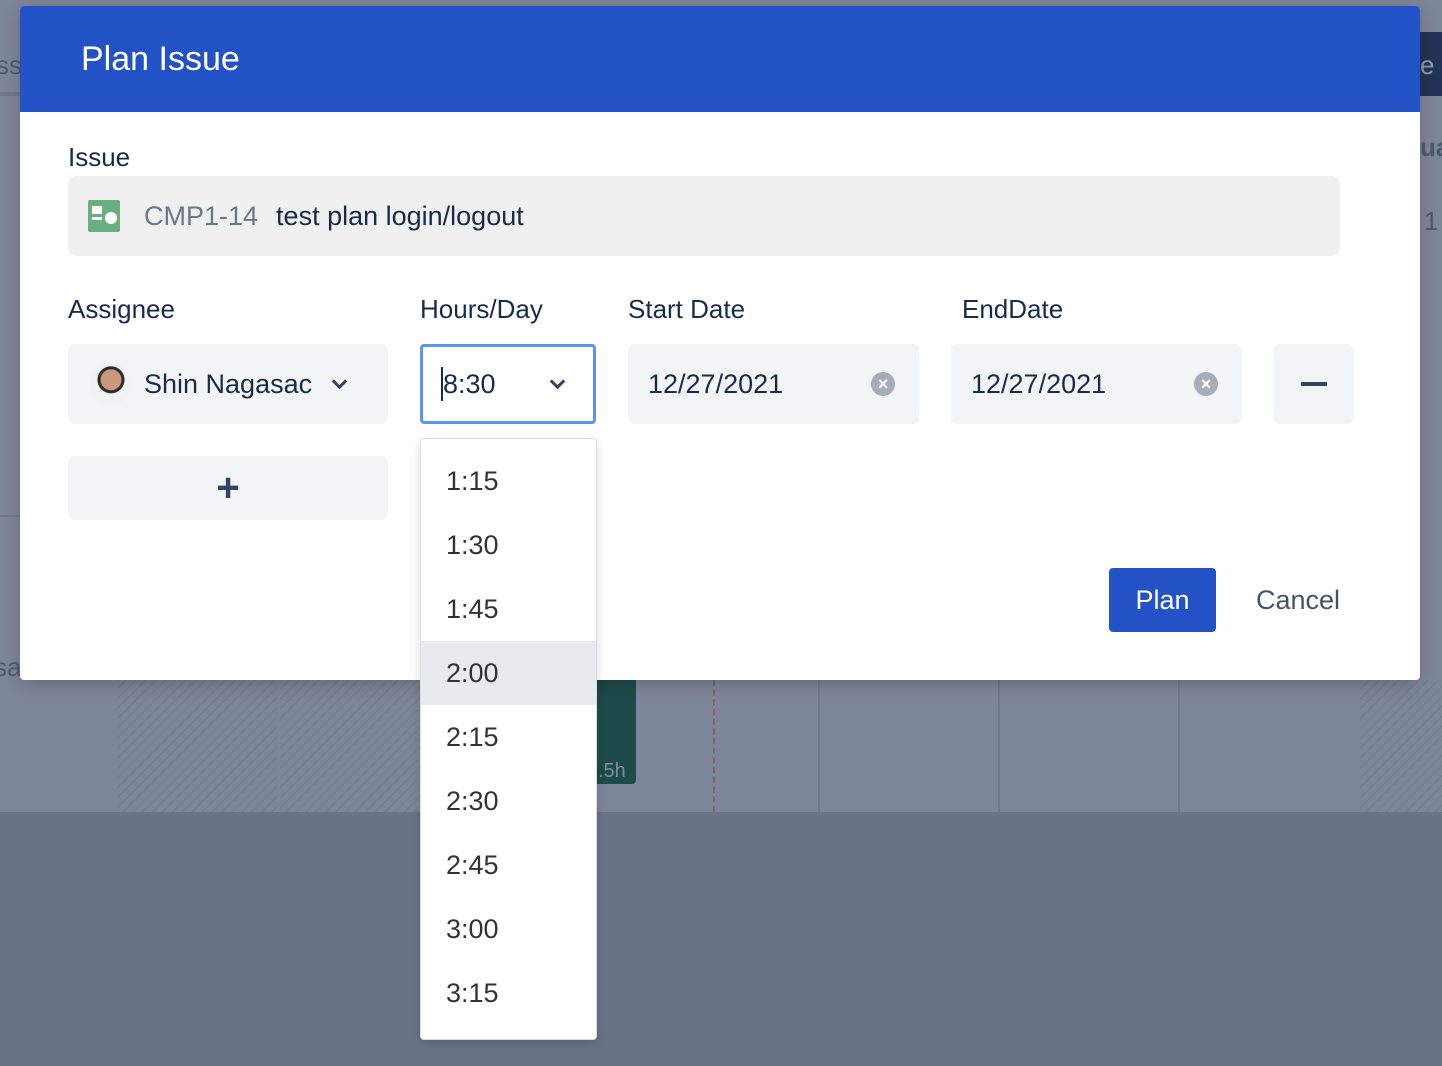 The width and height of the screenshot is (1442, 1066). What do you see at coordinates (1039, 383) in the screenshot?
I see `end-date-value: 12/27/2021` at bounding box center [1039, 383].